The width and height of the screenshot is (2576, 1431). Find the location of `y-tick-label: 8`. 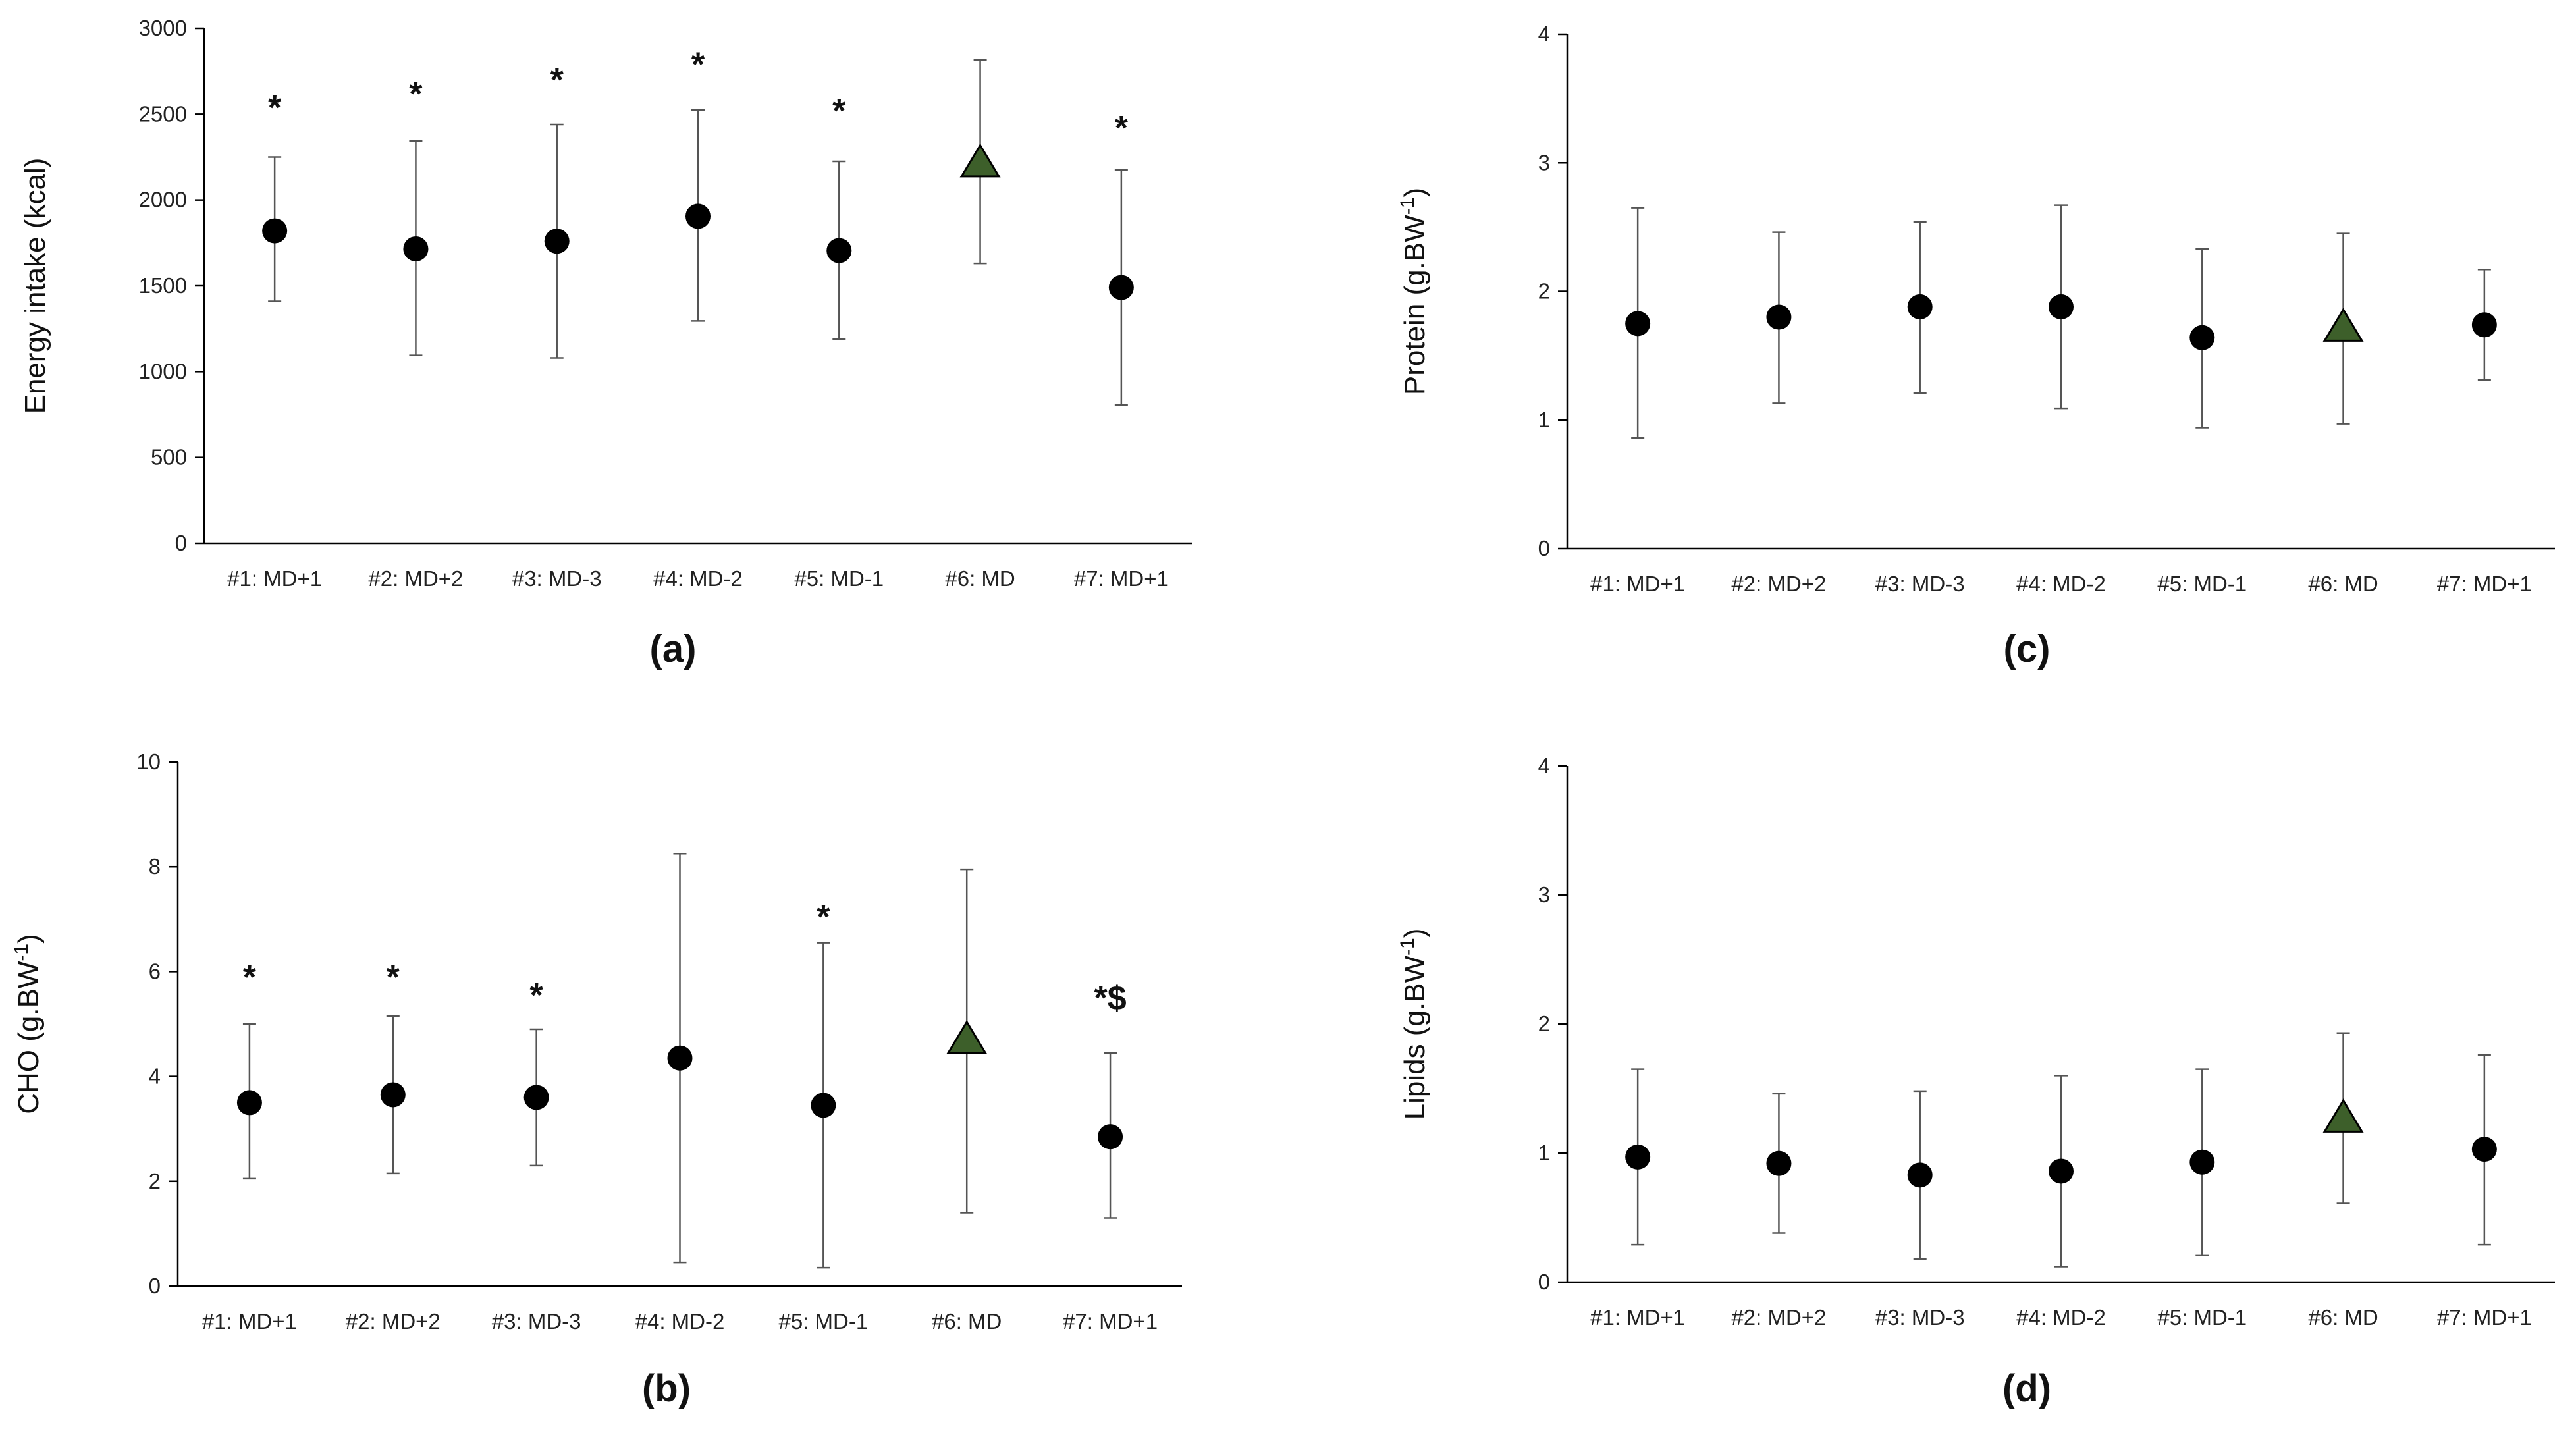

y-tick-label: 8 is located at coordinates (155, 866).